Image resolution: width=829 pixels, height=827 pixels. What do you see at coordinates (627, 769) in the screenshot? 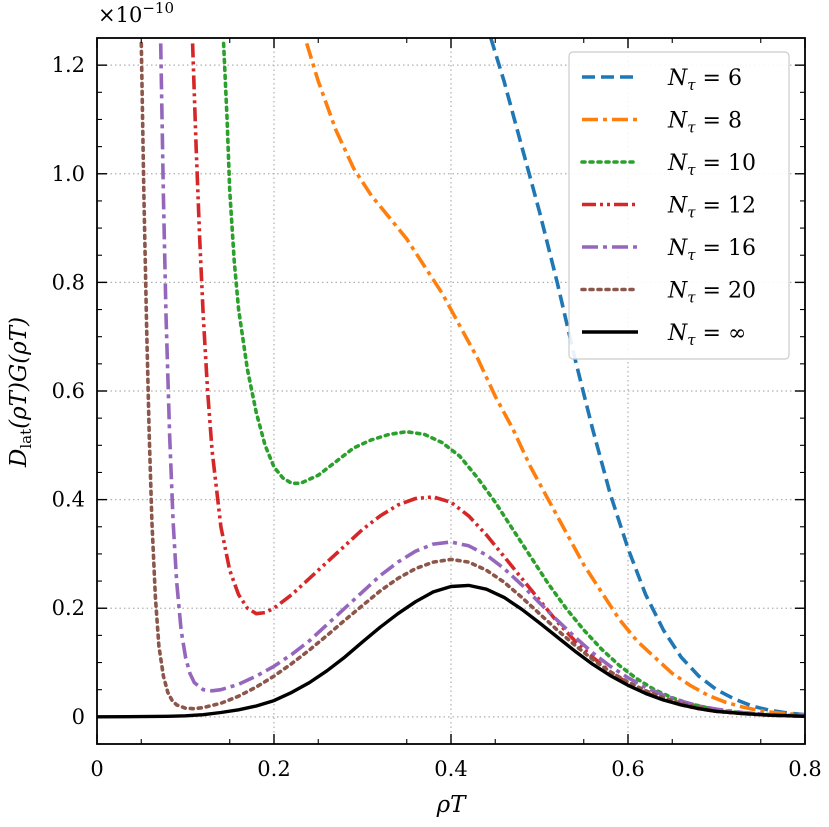
I see `x-tick-label: 0.6` at bounding box center [627, 769].